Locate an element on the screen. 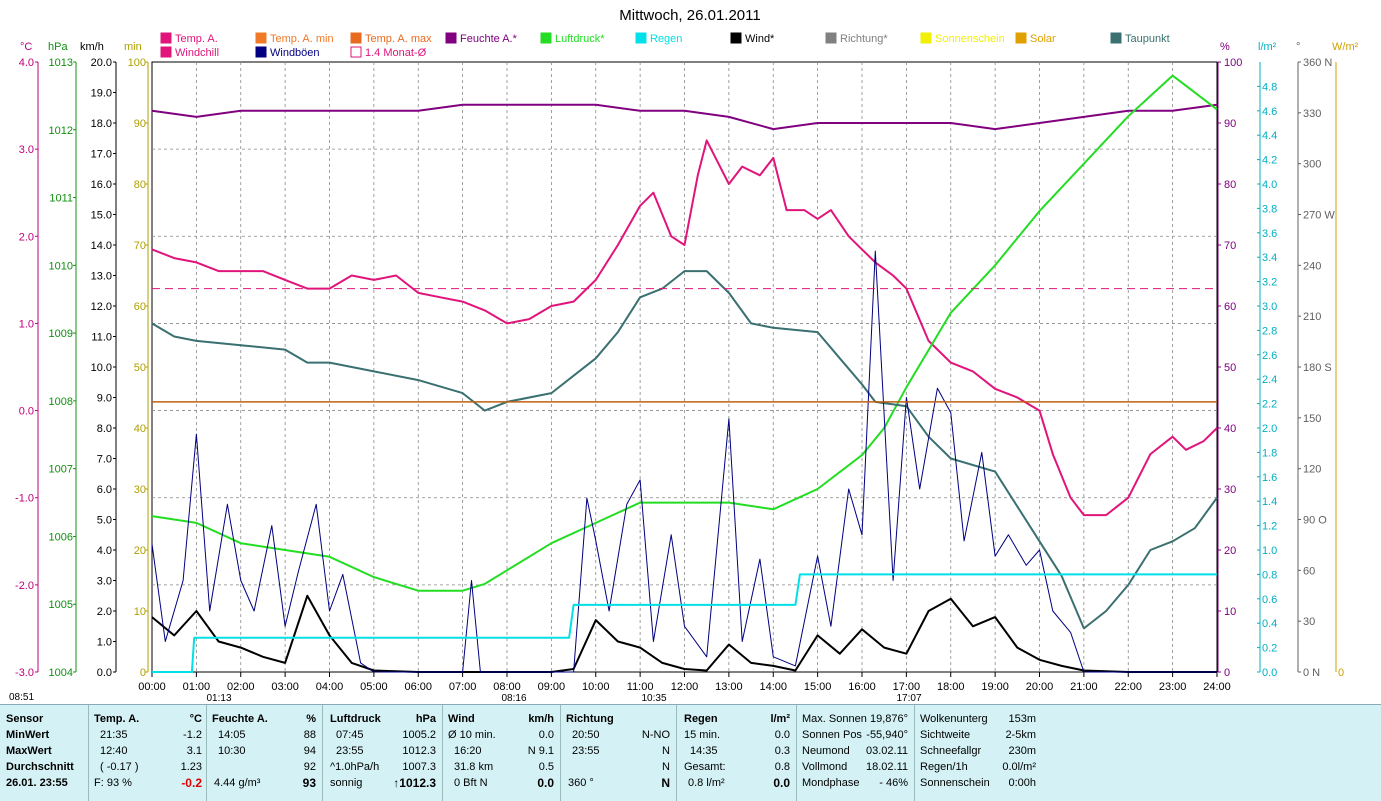 The width and height of the screenshot is (1381, 801). wind-axis-tick-label: 13.0 is located at coordinates (101, 277).